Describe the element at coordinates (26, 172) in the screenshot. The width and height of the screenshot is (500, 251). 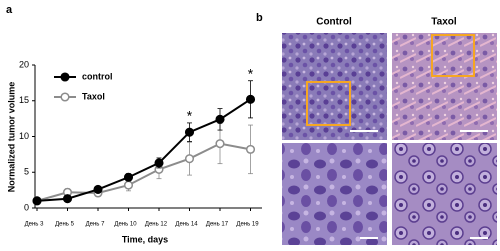
I see `y-tick-label: 5` at that location.